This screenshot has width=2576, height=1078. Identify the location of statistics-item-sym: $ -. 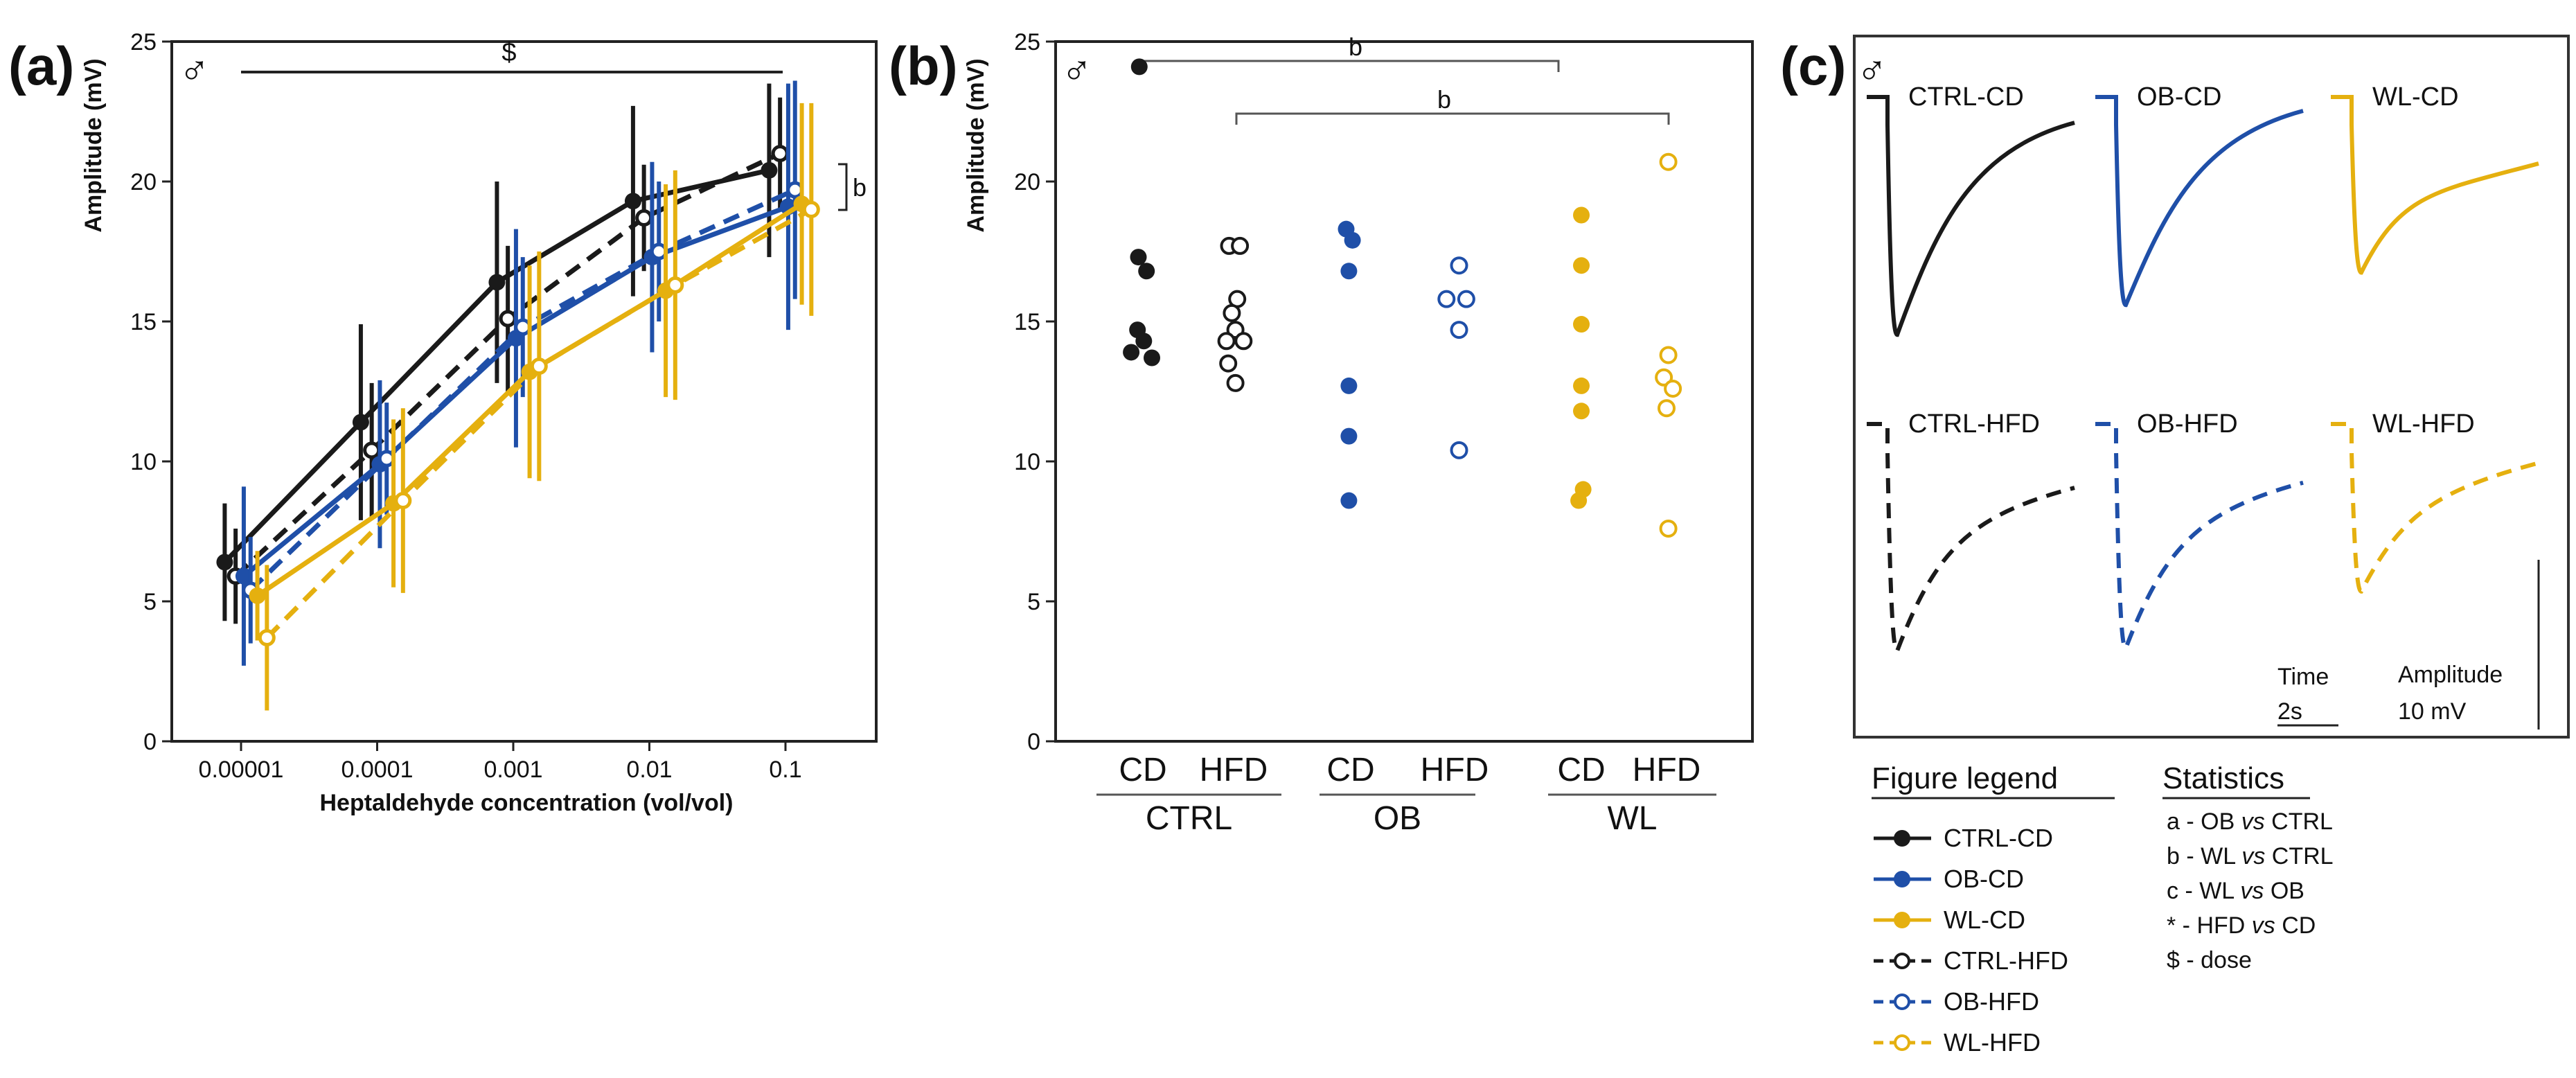
(2184, 960).